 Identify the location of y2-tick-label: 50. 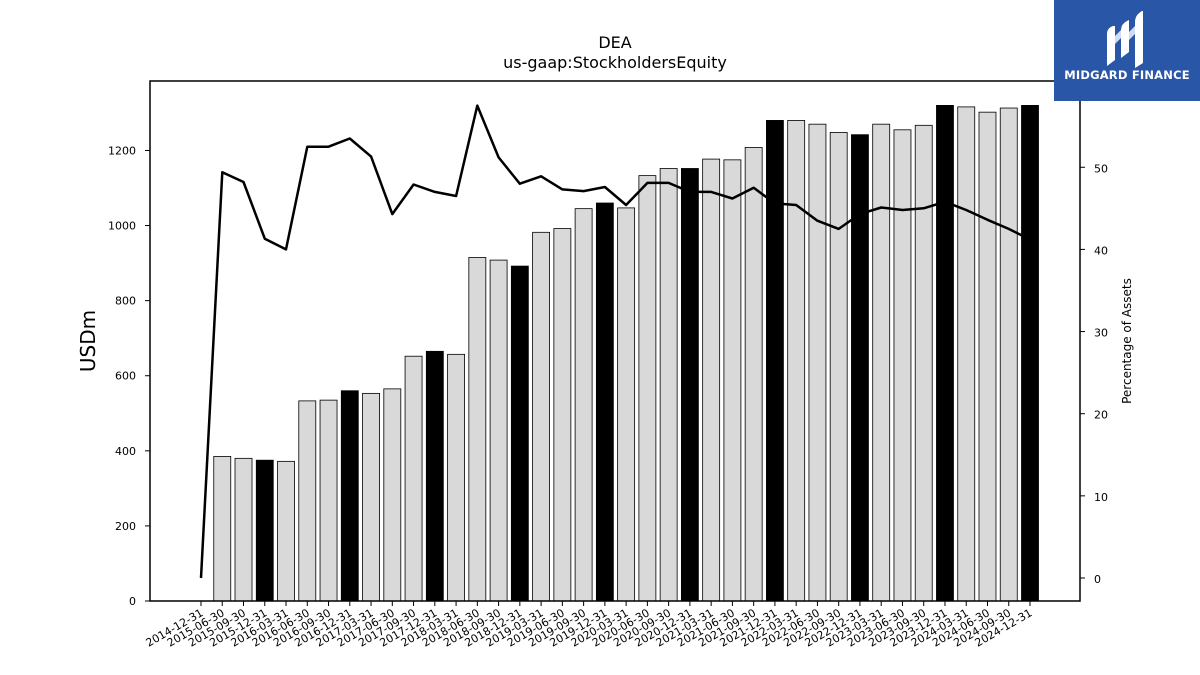
(1101, 168).